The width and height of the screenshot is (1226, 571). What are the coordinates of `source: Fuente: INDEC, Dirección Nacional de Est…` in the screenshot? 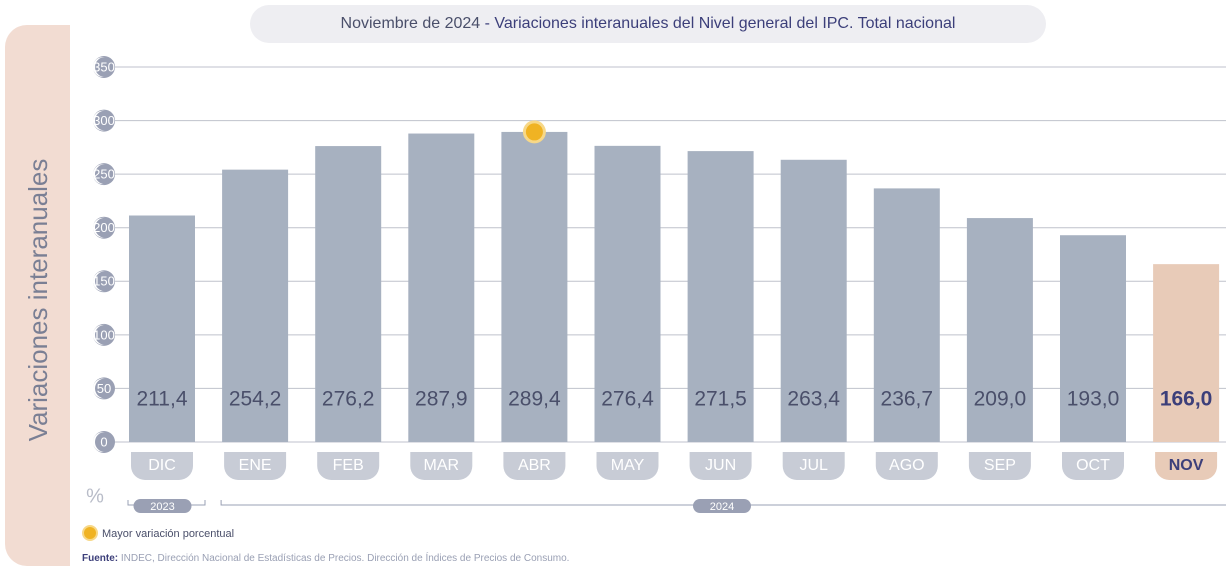 It's located at (325, 557).